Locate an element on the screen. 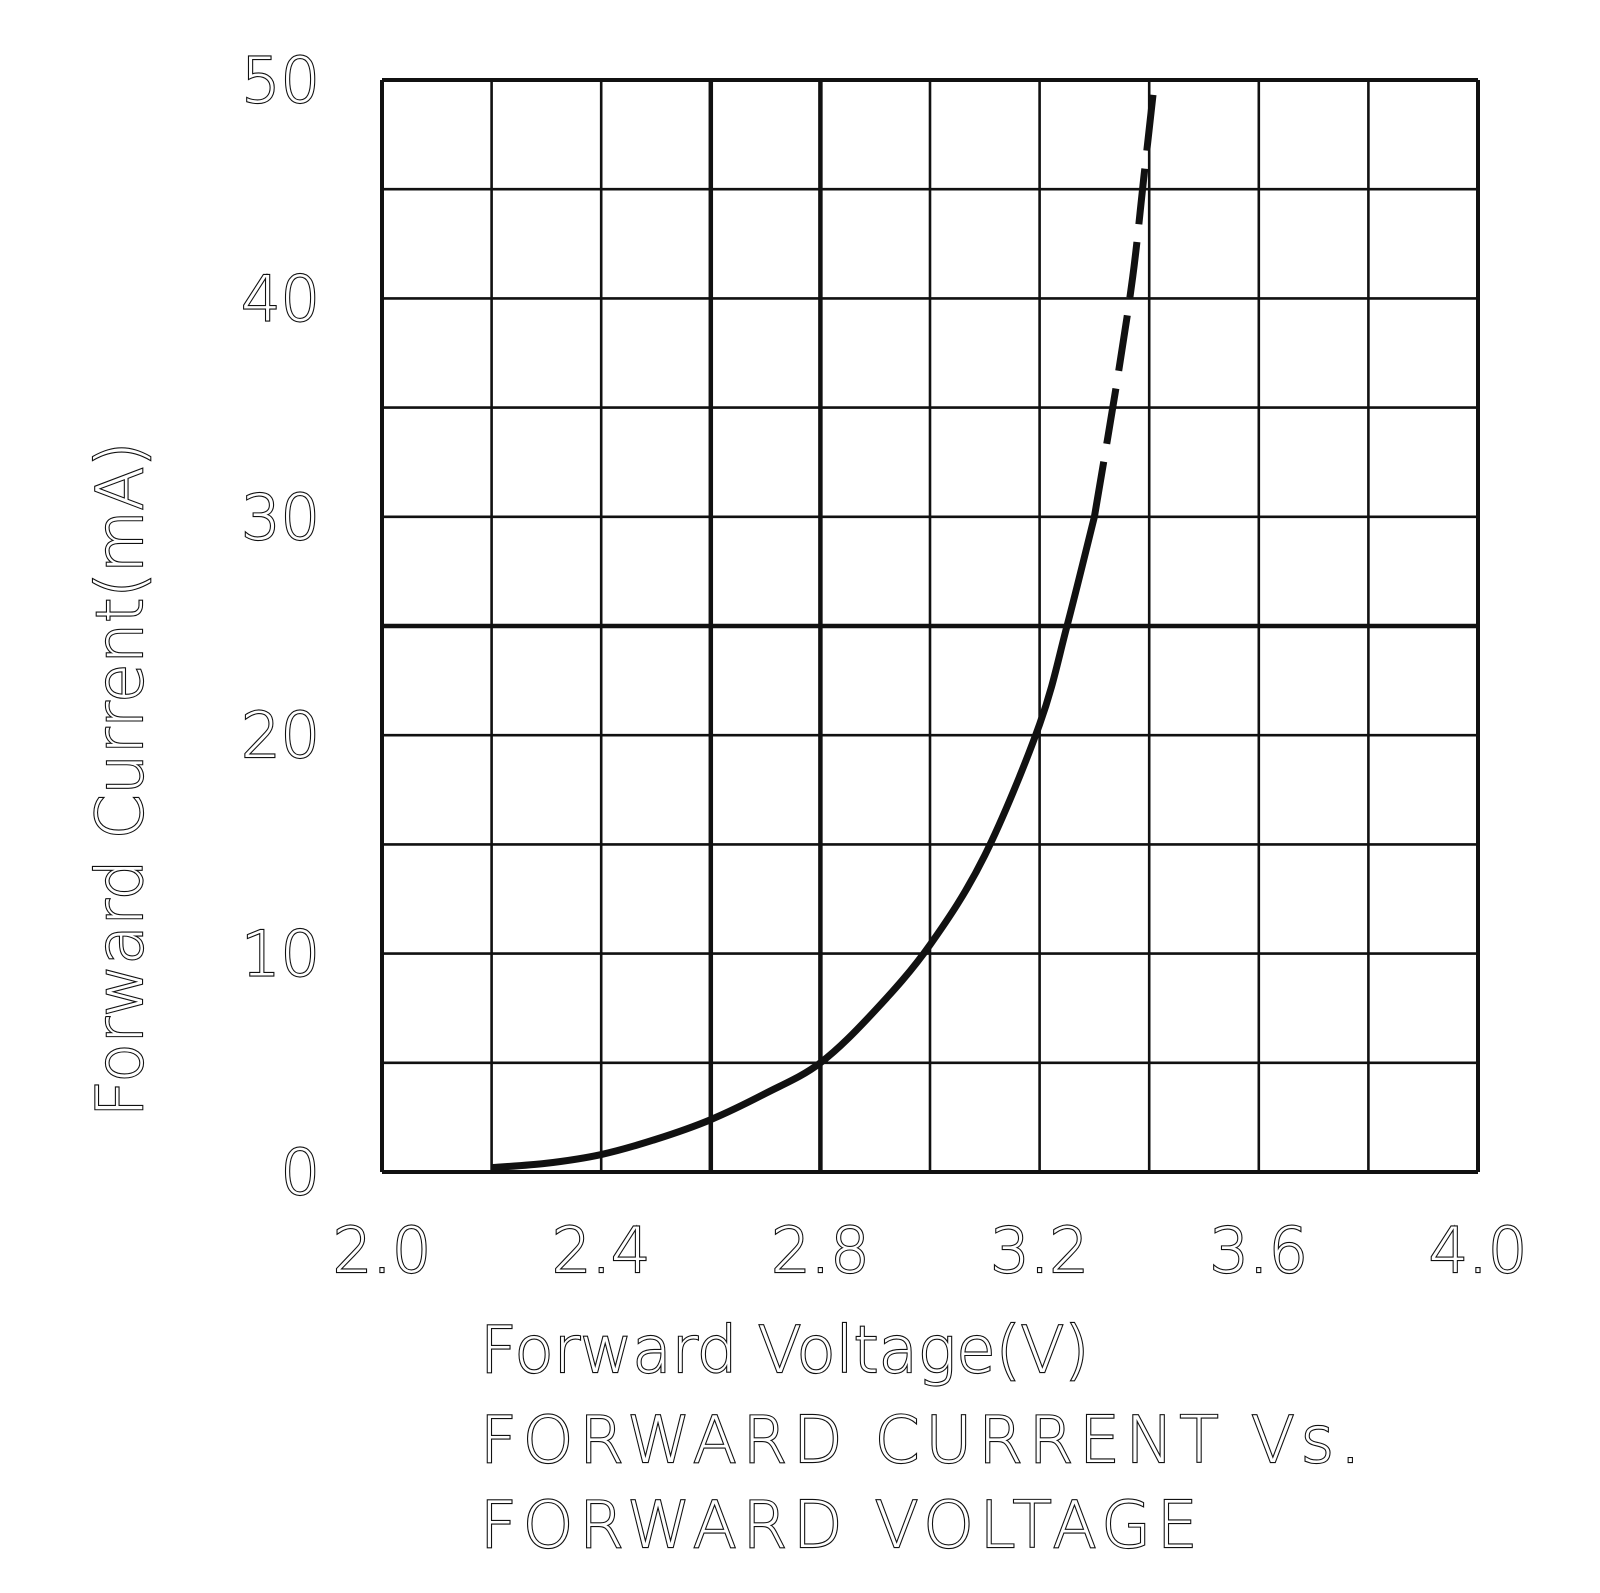 This screenshot has height=1593, width=1600. y-tick-label: 0 is located at coordinates (300, 1172).